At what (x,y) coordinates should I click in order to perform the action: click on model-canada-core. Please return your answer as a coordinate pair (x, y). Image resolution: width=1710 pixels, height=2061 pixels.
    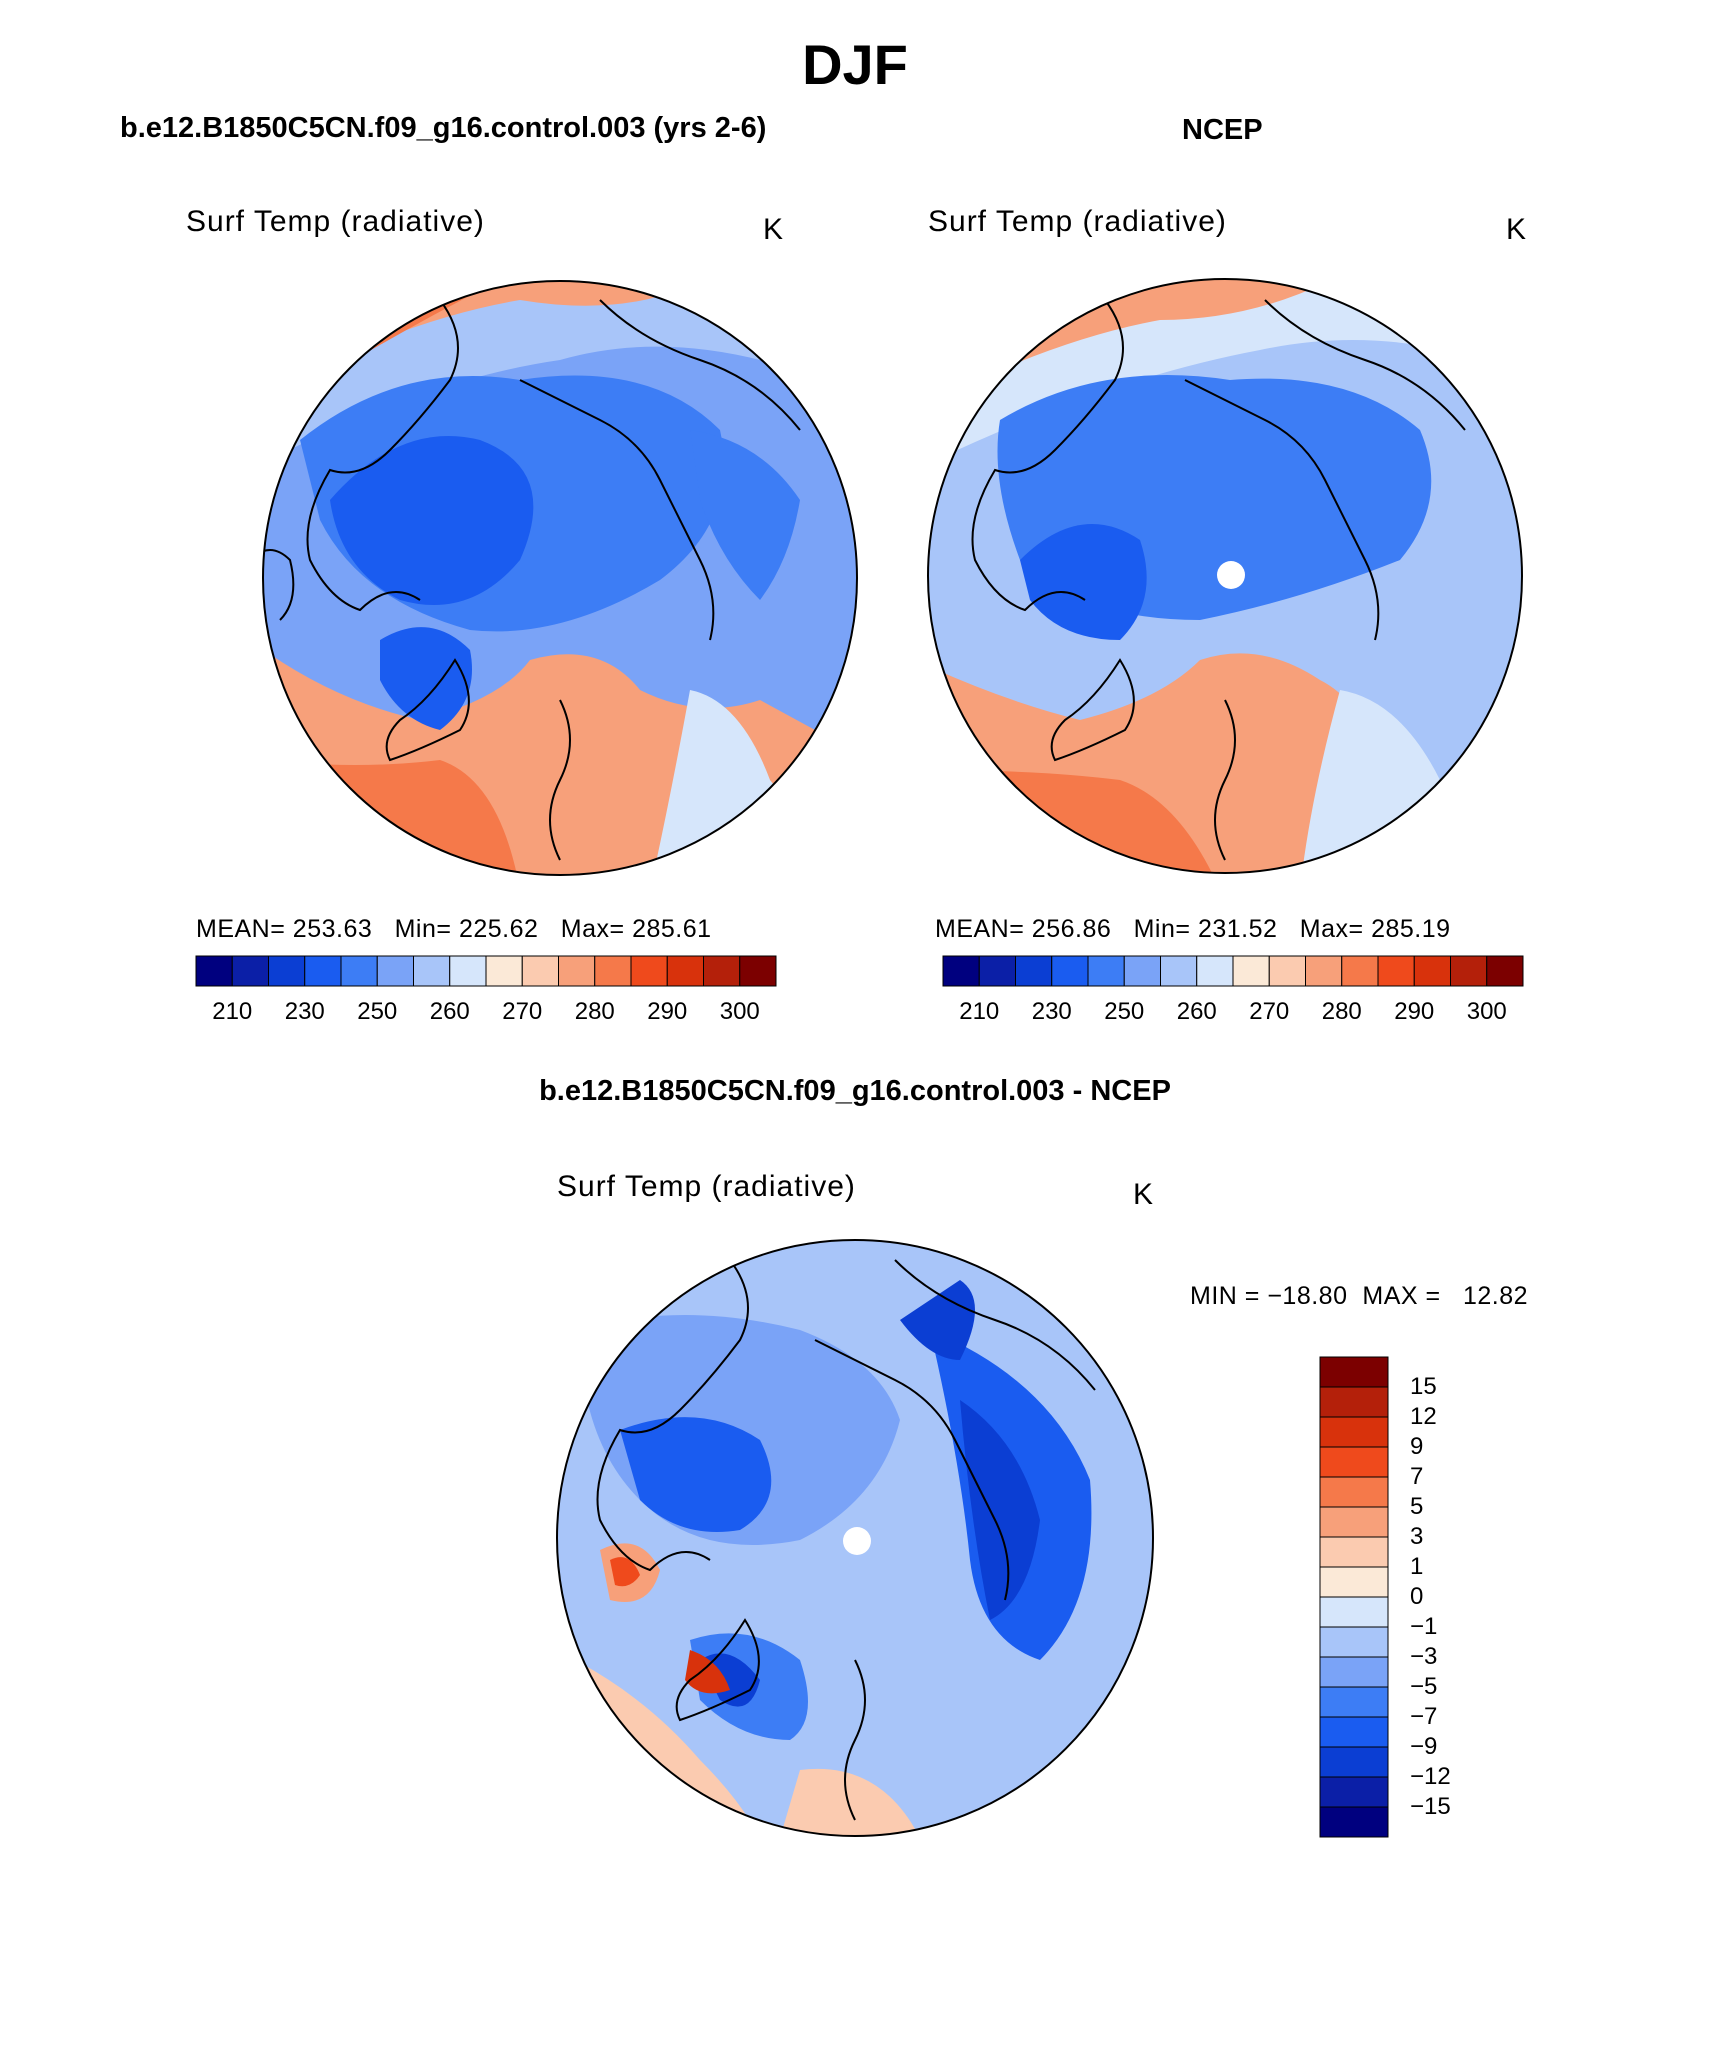
    Looking at the image, I should click on (432, 520).